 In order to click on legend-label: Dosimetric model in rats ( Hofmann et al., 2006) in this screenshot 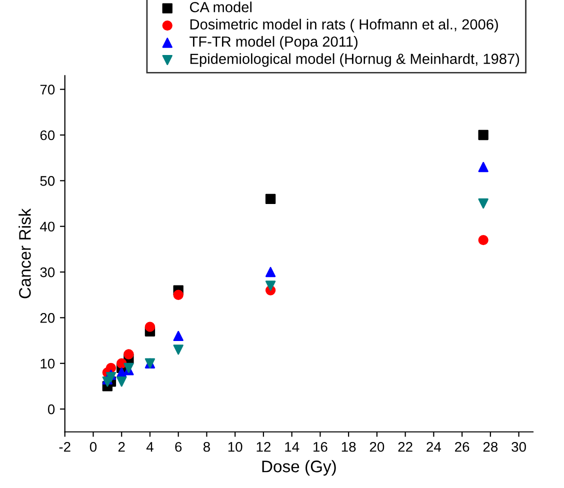, I will do `click(344, 25)`.